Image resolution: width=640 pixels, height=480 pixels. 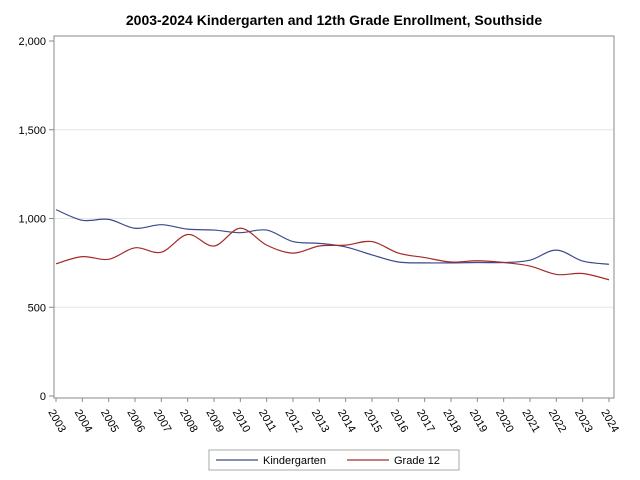 What do you see at coordinates (32, 42) in the screenshot?
I see `y-tick-label: 2,000` at bounding box center [32, 42].